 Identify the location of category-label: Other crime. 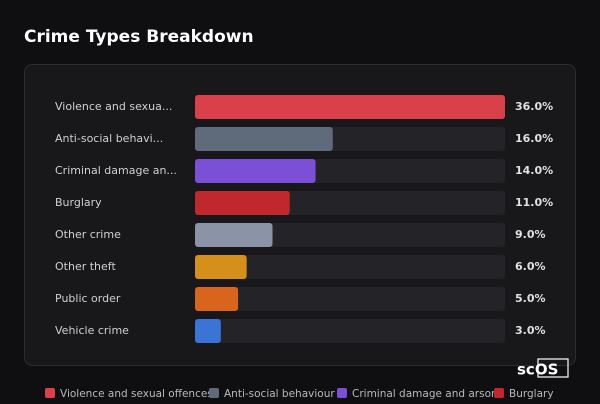
(88, 234).